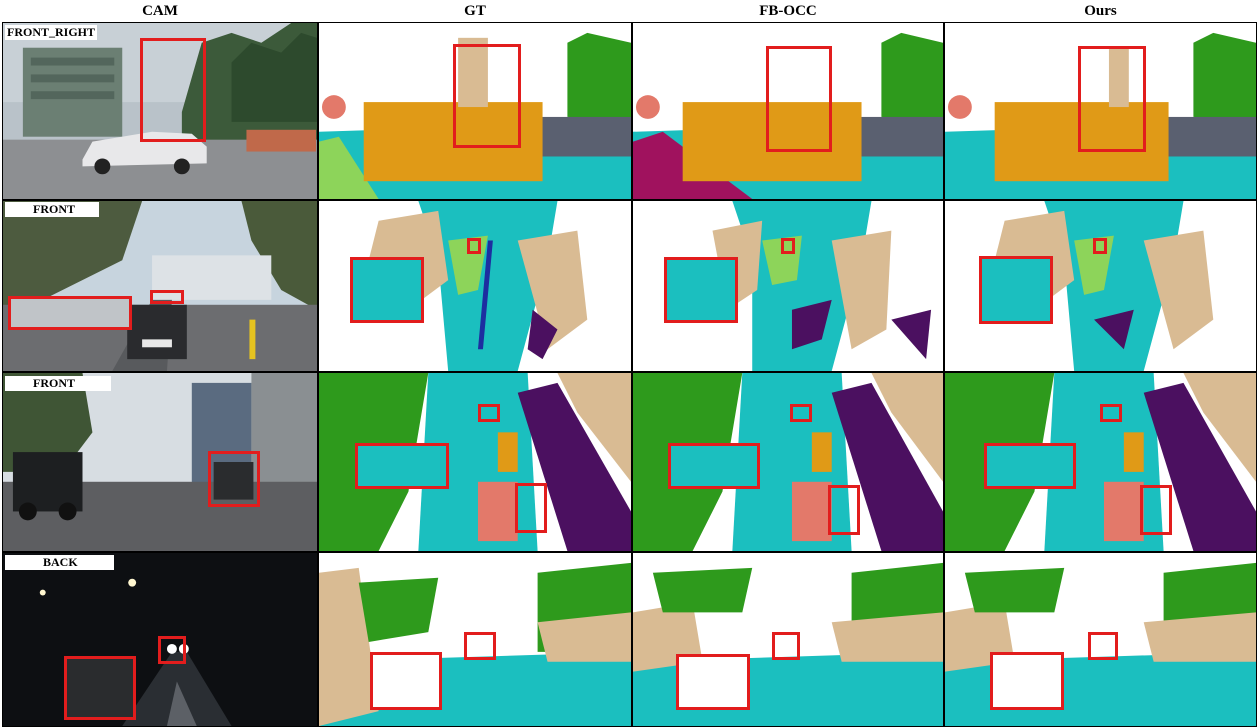 Image resolution: width=1257 pixels, height=727 pixels. What do you see at coordinates (788, 246) in the screenshot?
I see `highlight-box-fbocc-row2` at bounding box center [788, 246].